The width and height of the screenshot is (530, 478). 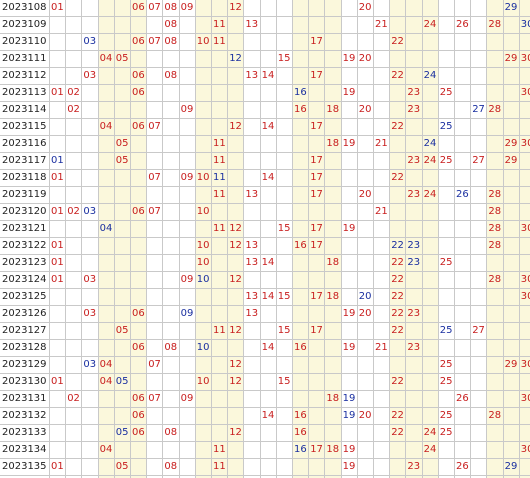 What do you see at coordinates (24, 245) in the screenshot?
I see `period-label: 2023122` at bounding box center [24, 245].